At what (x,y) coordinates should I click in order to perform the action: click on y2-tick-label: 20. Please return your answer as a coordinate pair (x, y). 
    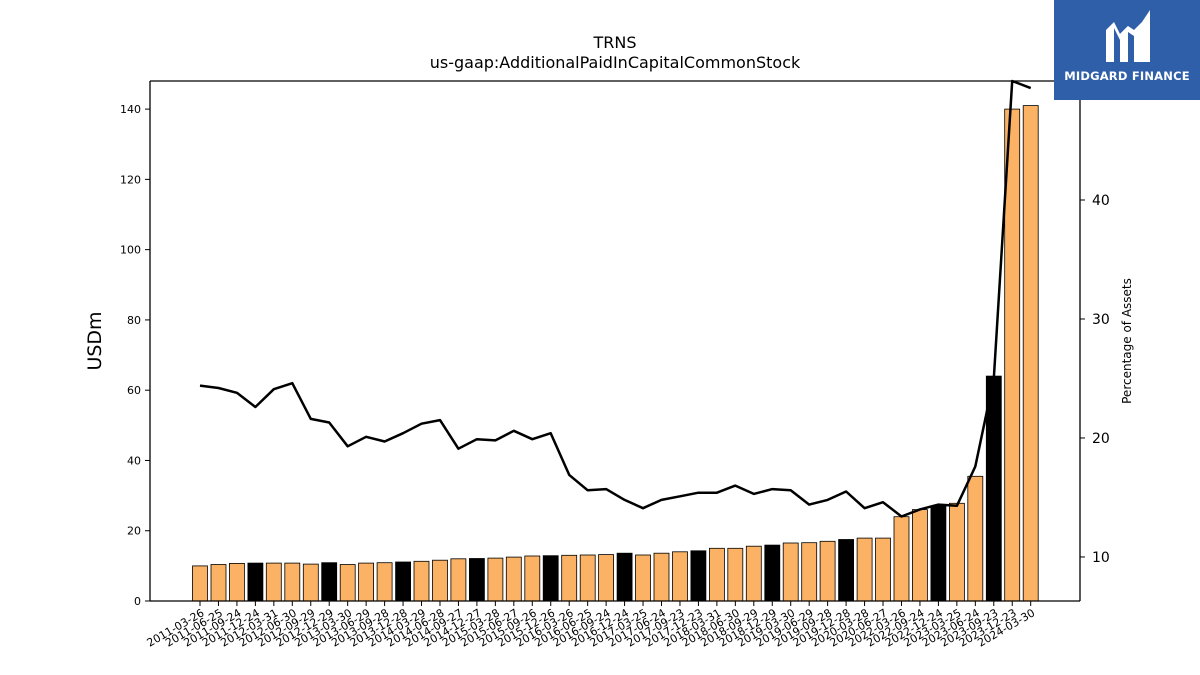
    Looking at the image, I should click on (1101, 439).